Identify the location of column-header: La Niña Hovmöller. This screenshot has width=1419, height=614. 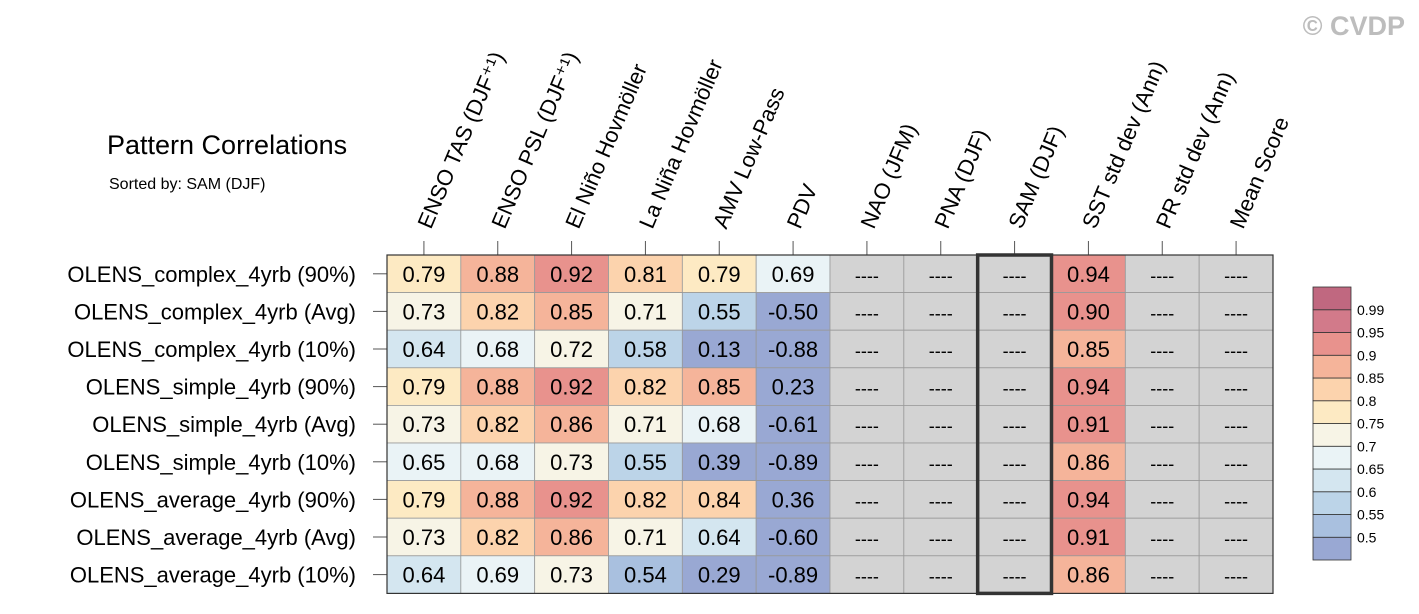
(681, 144).